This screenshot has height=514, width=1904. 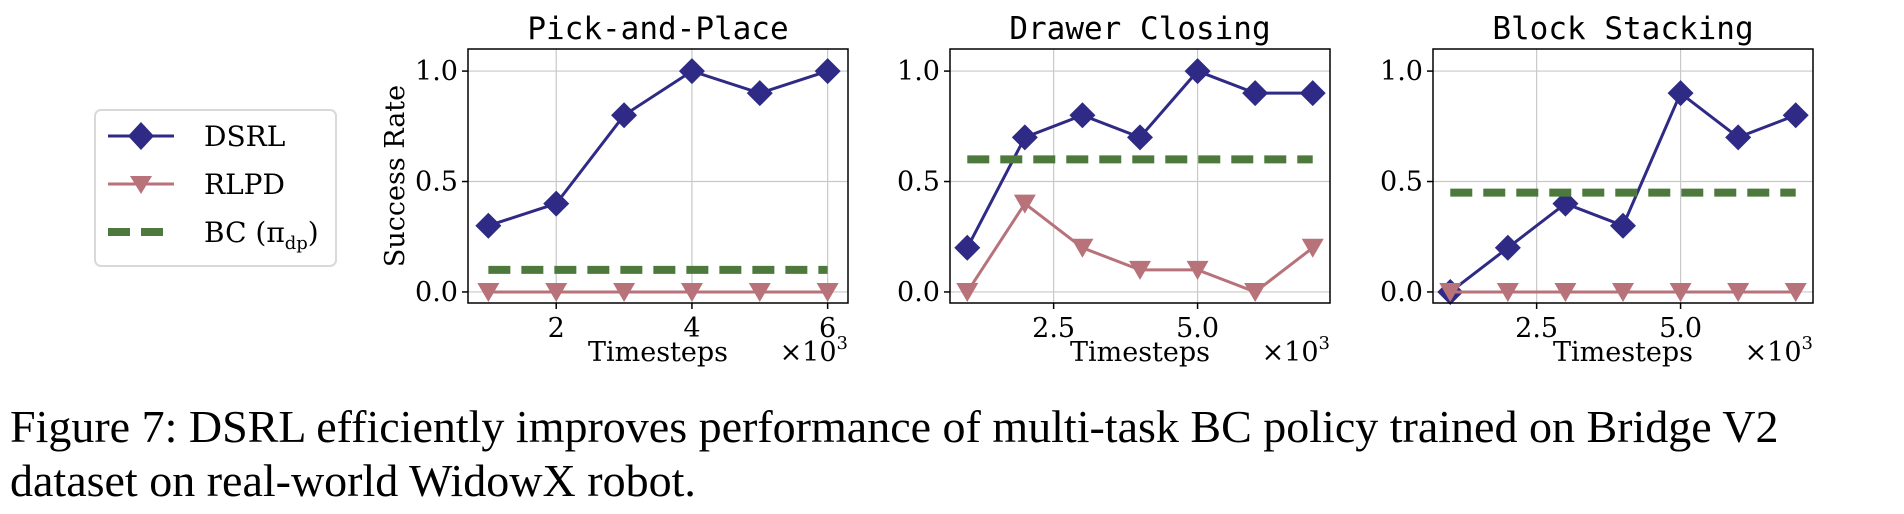 What do you see at coordinates (395, 176) in the screenshot?
I see `y-axis-label: Success Rate` at bounding box center [395, 176].